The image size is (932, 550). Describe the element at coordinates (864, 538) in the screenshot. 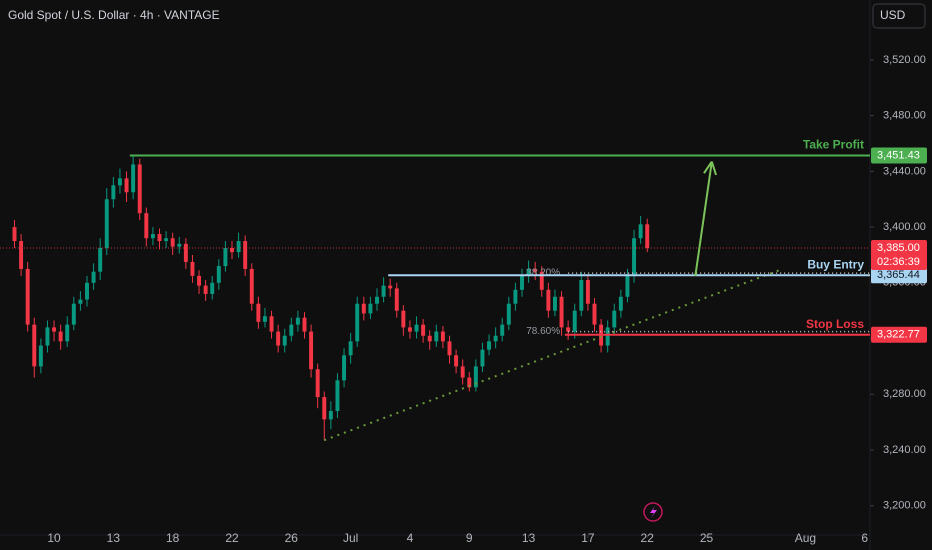

I see `x-tick-label: 6` at that location.